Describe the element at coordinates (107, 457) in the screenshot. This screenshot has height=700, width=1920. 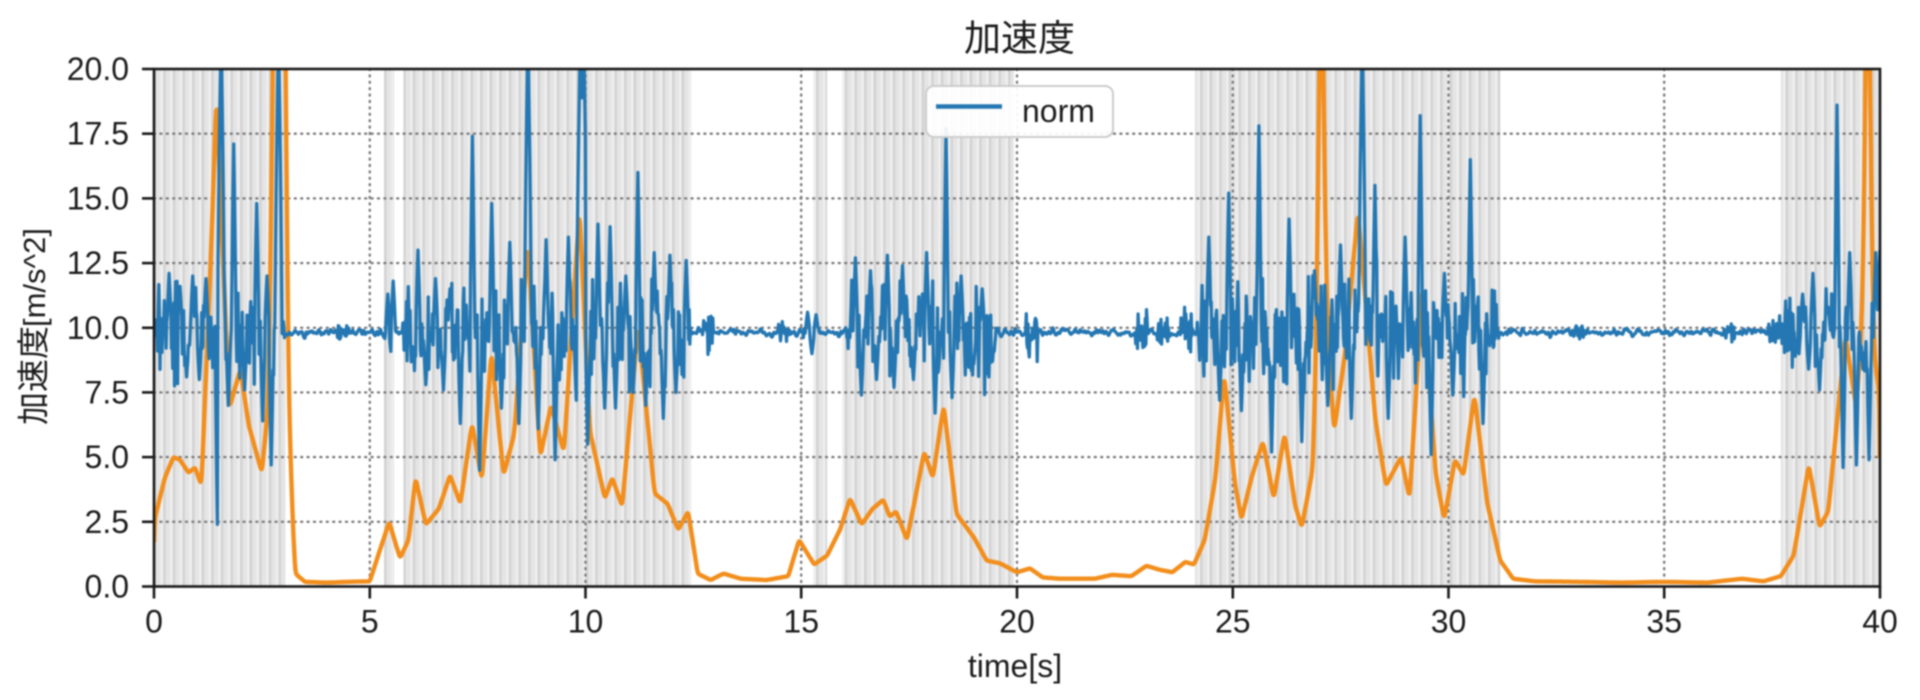
I see `svg-text: 5.0` at that location.